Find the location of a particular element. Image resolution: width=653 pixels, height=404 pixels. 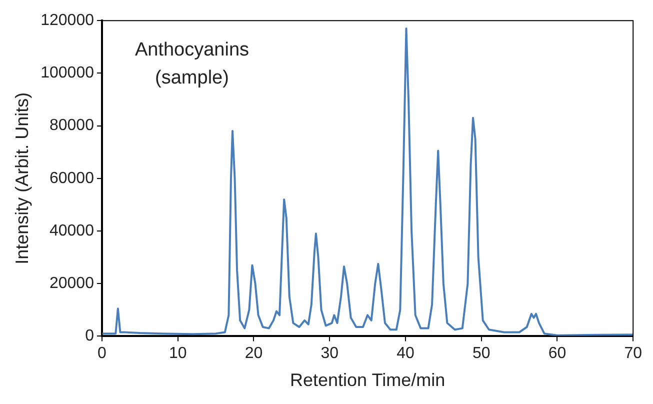

x-tick-label: 70 is located at coordinates (633, 353).